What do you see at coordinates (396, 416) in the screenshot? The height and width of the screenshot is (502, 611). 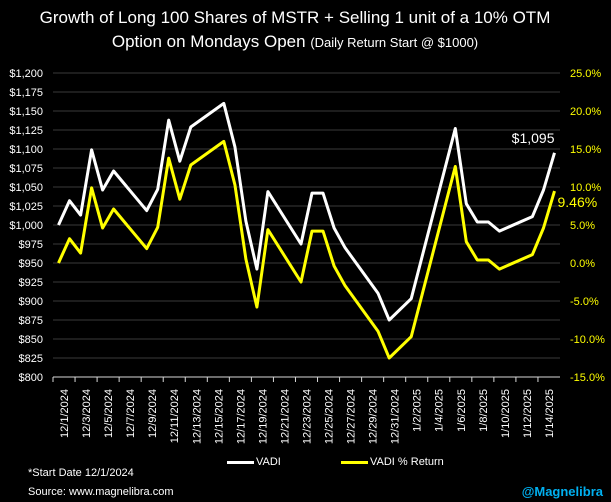 I see `x-tick-label: 12/31/2024` at bounding box center [396, 416].